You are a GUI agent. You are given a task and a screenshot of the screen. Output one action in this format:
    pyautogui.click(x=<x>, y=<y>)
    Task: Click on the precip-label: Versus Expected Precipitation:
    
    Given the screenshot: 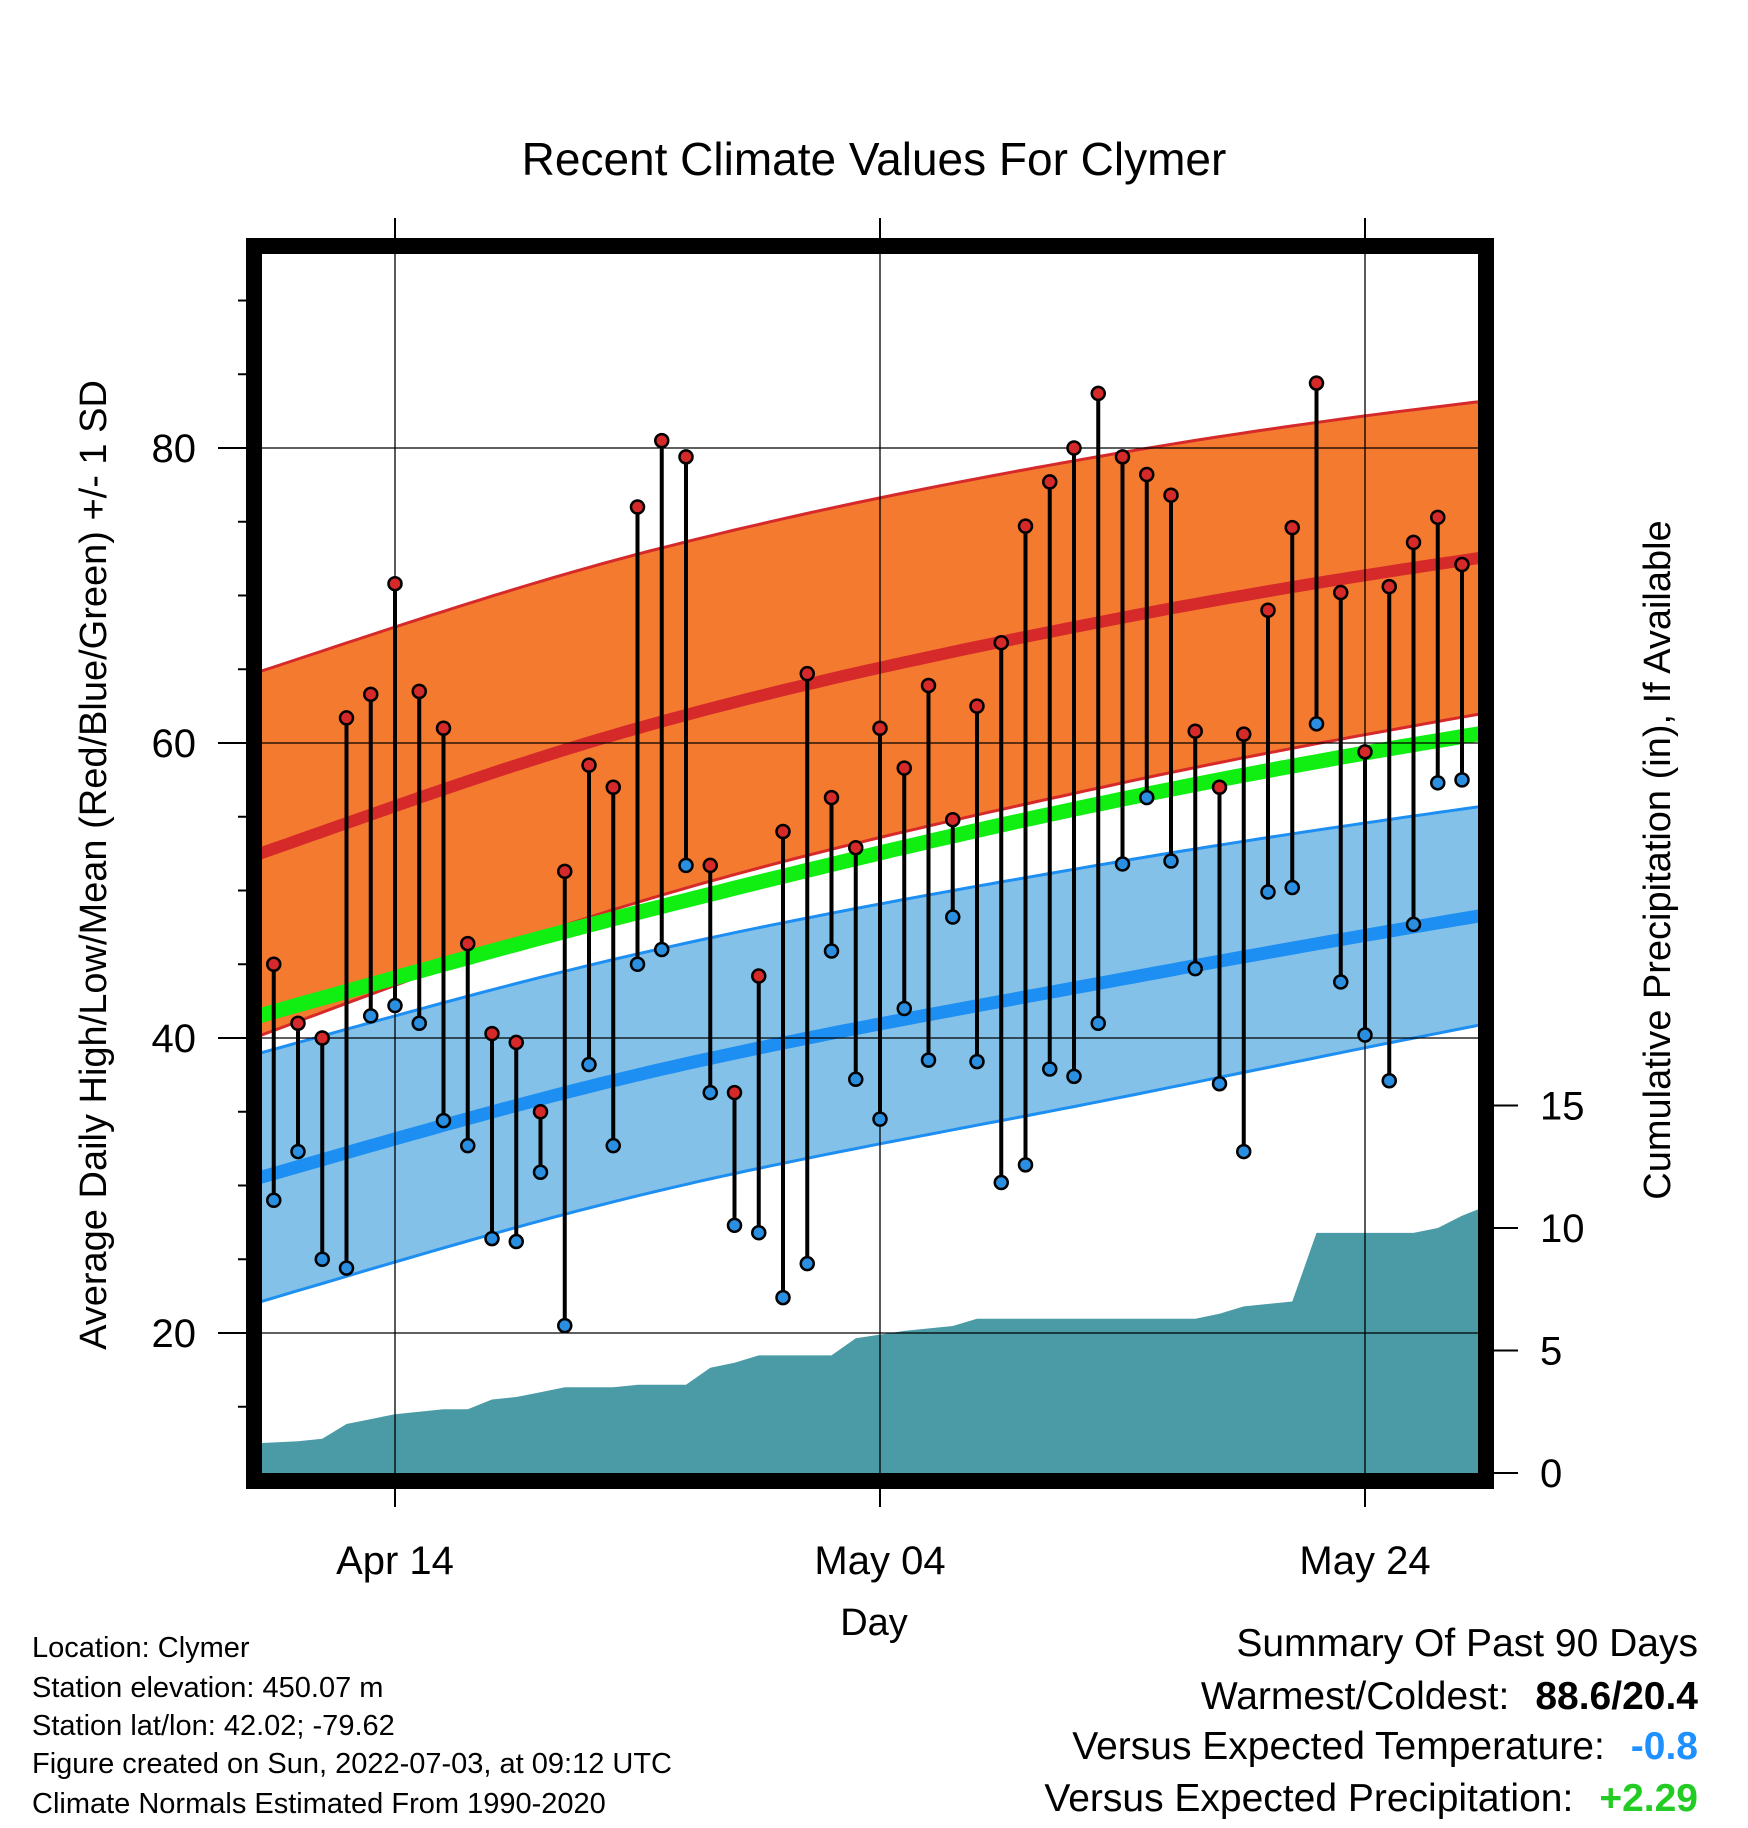 What is the action you would take?
    pyautogui.click(x=1309, y=1798)
    